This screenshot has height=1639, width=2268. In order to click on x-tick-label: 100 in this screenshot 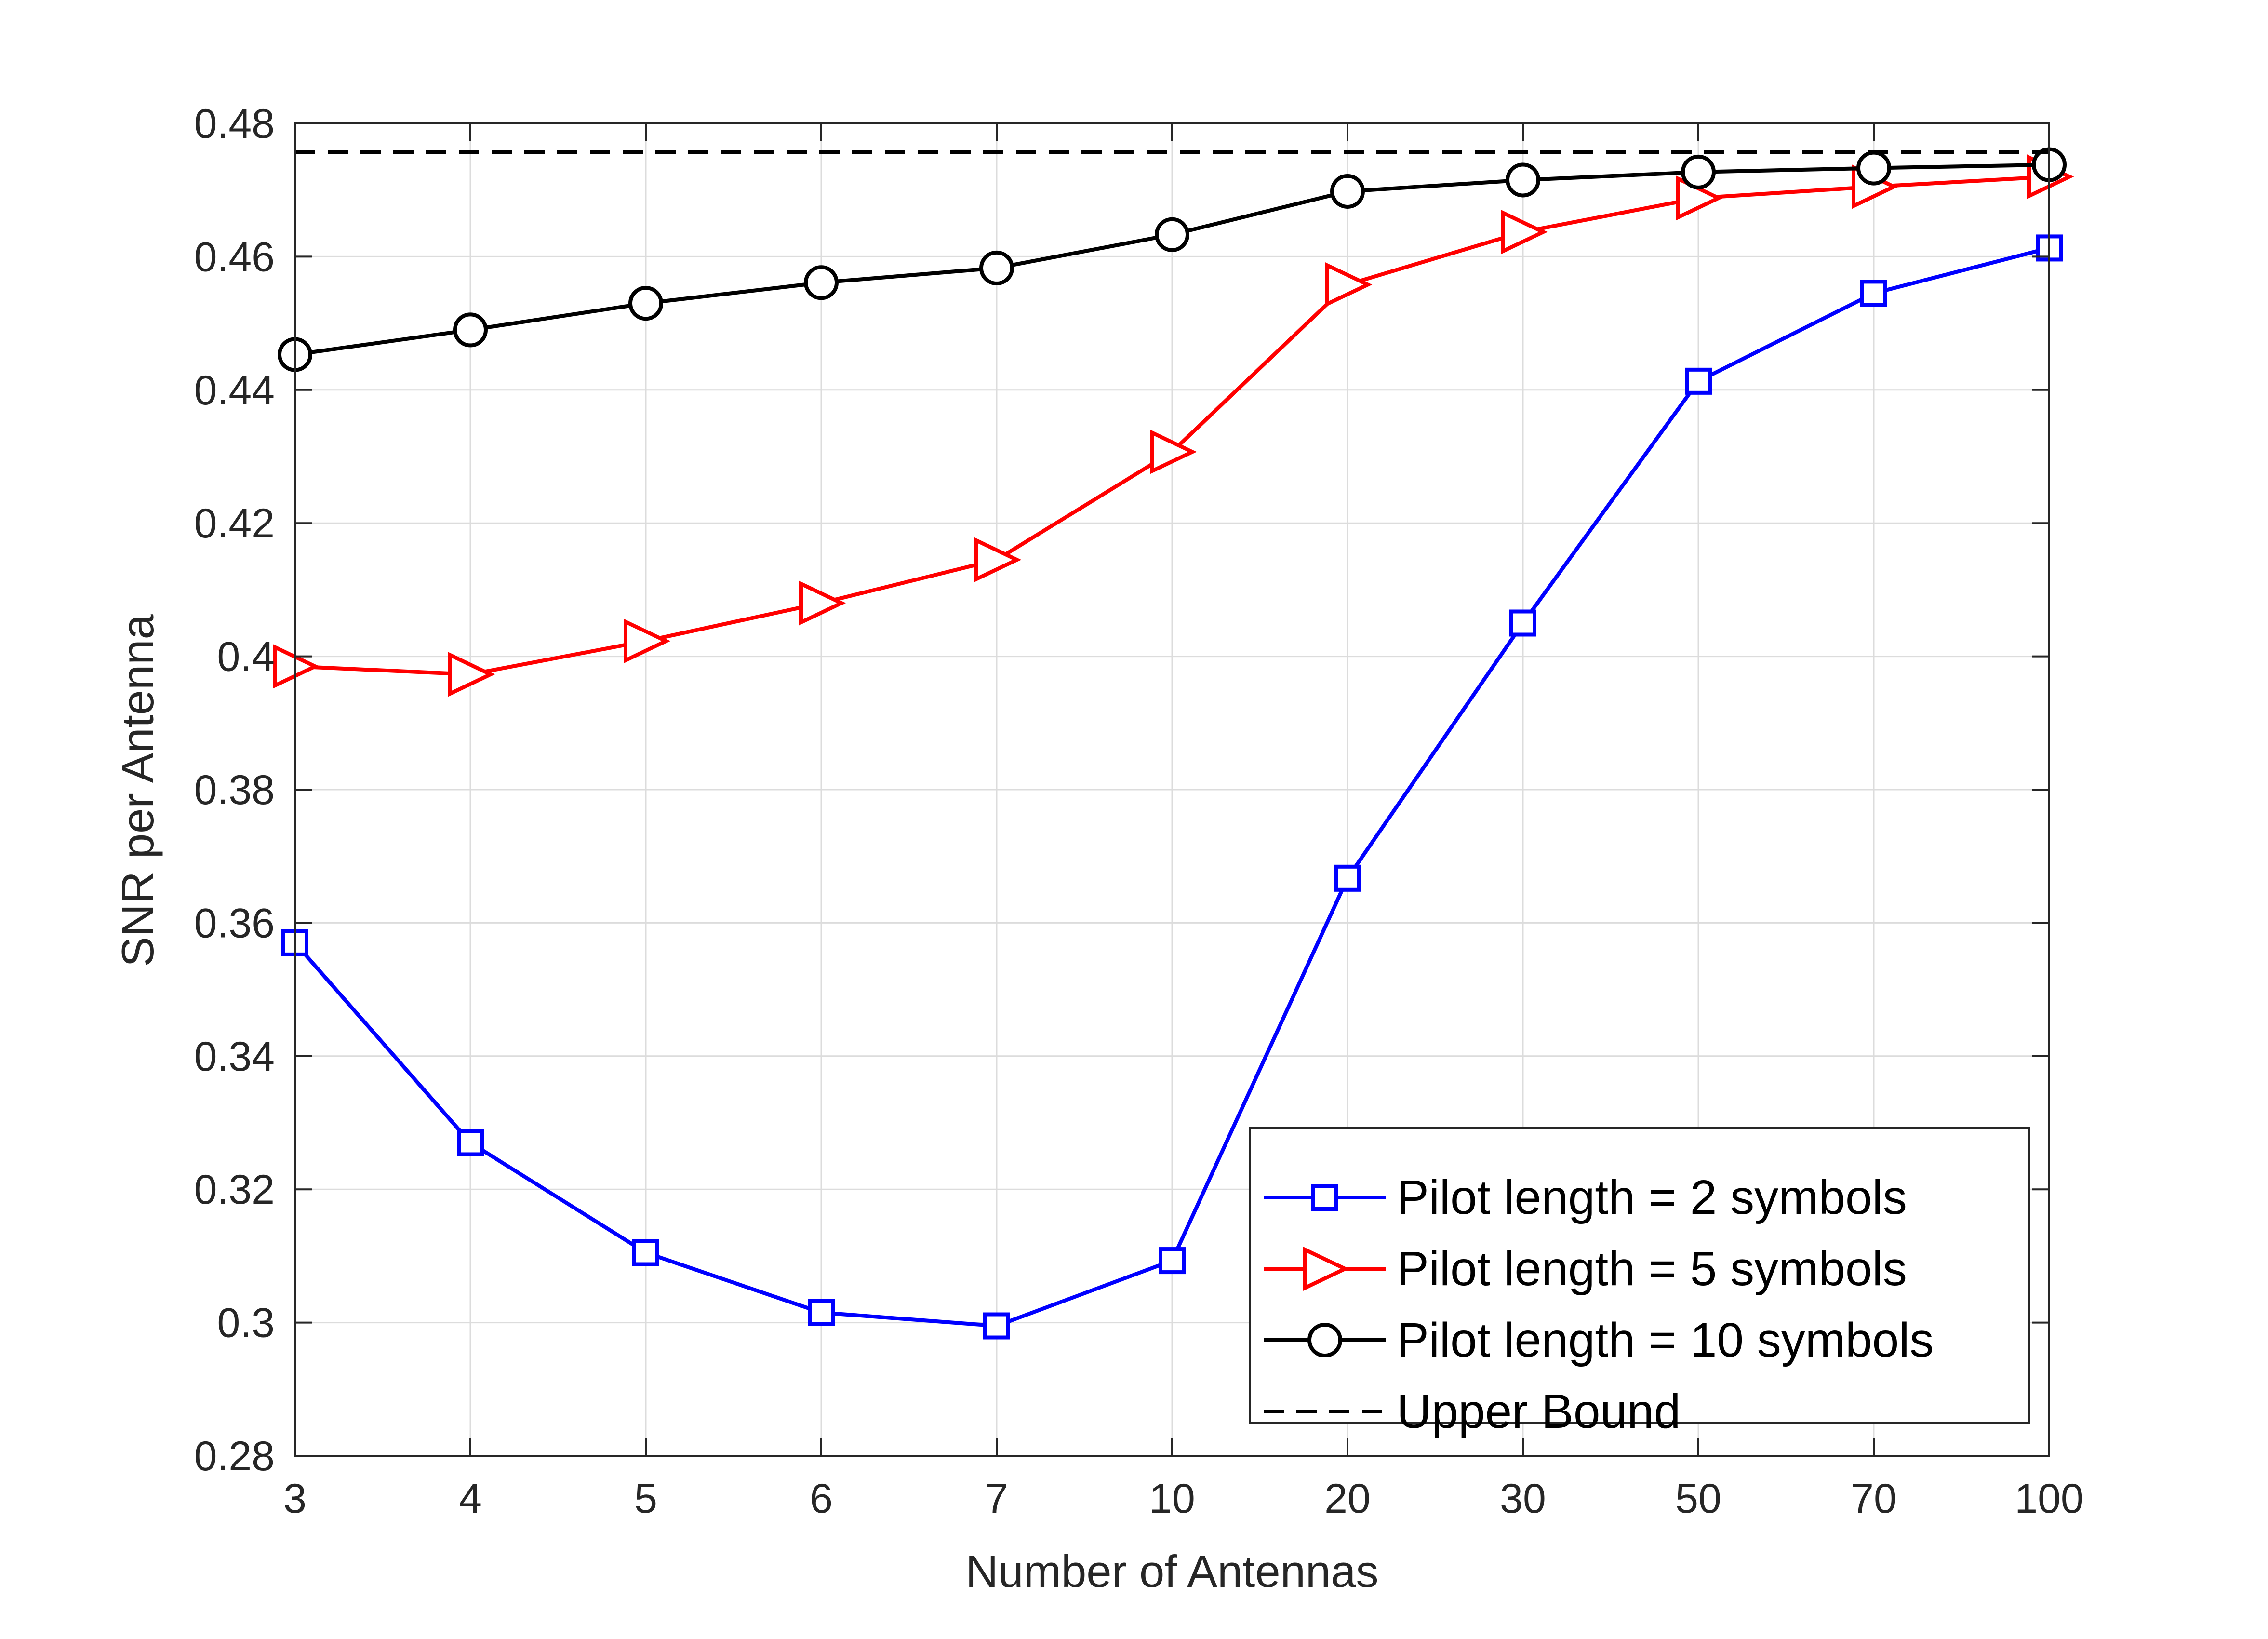, I will do `click(2049, 1499)`.